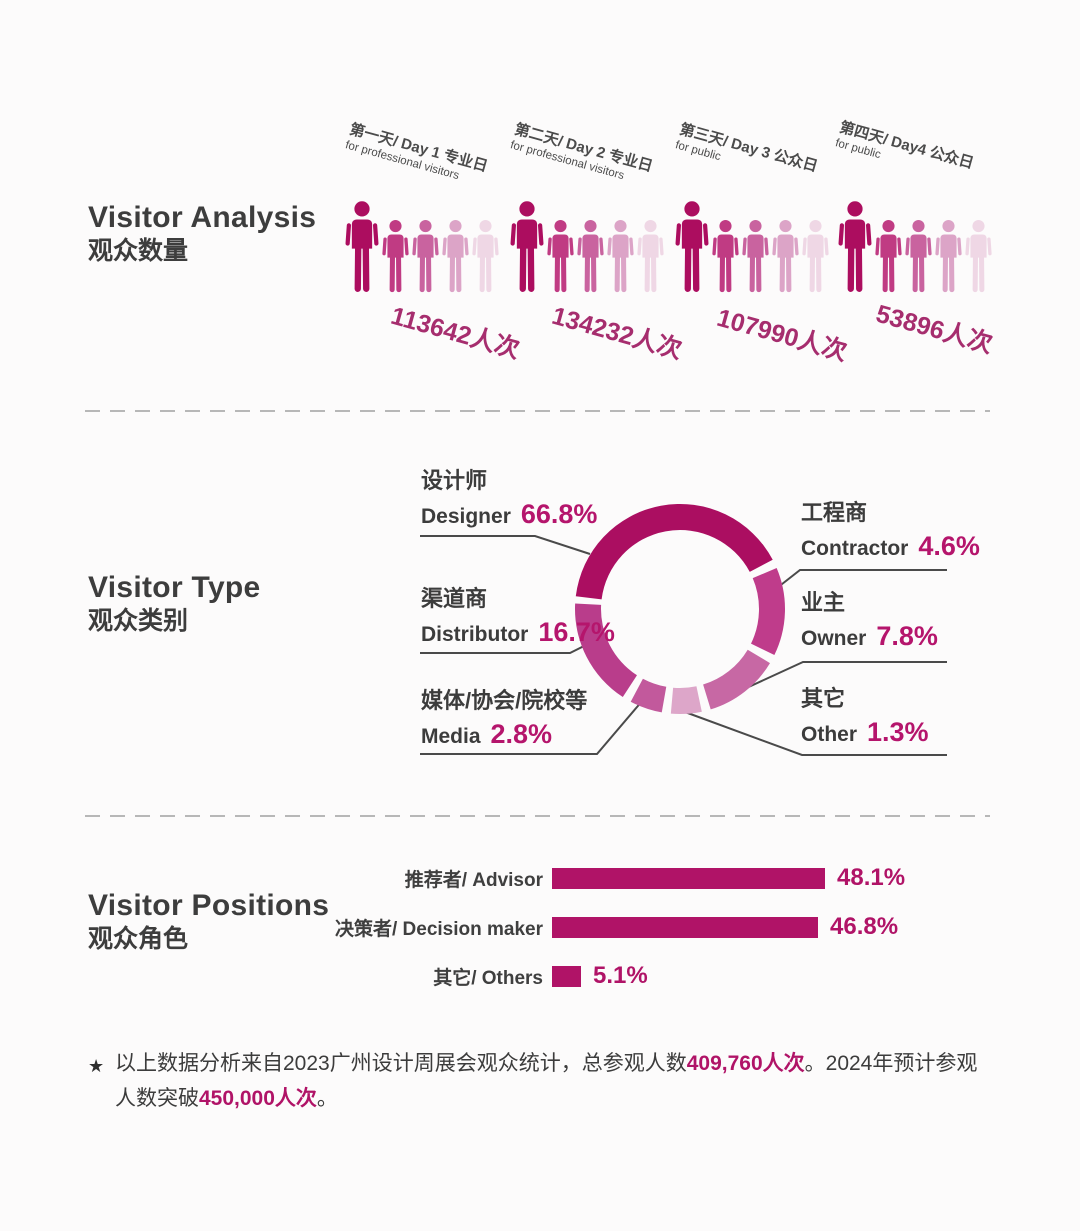 This screenshot has width=1080, height=1231. I want to click on type-title-zh: 观众类别, so click(138, 621).